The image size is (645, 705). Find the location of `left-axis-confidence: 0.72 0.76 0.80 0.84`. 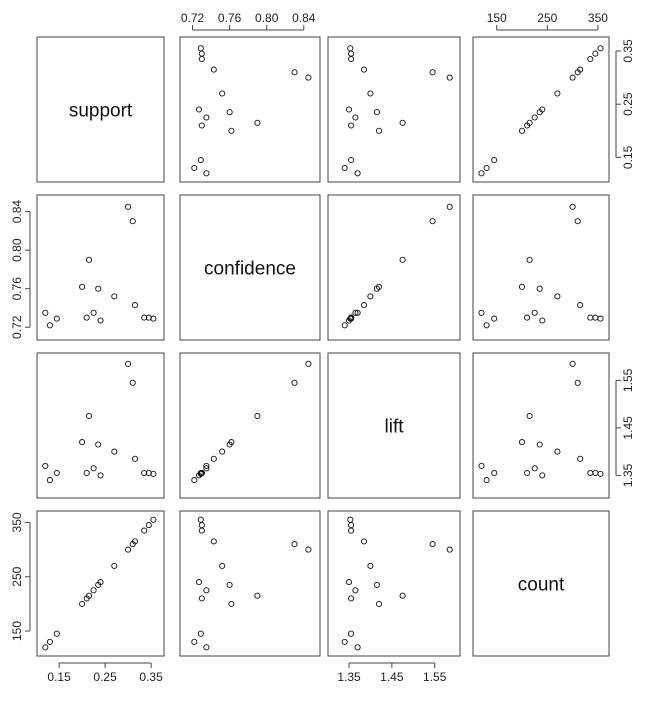

left-axis-confidence: 0.72 0.76 0.80 0.84 is located at coordinates (20, 269).